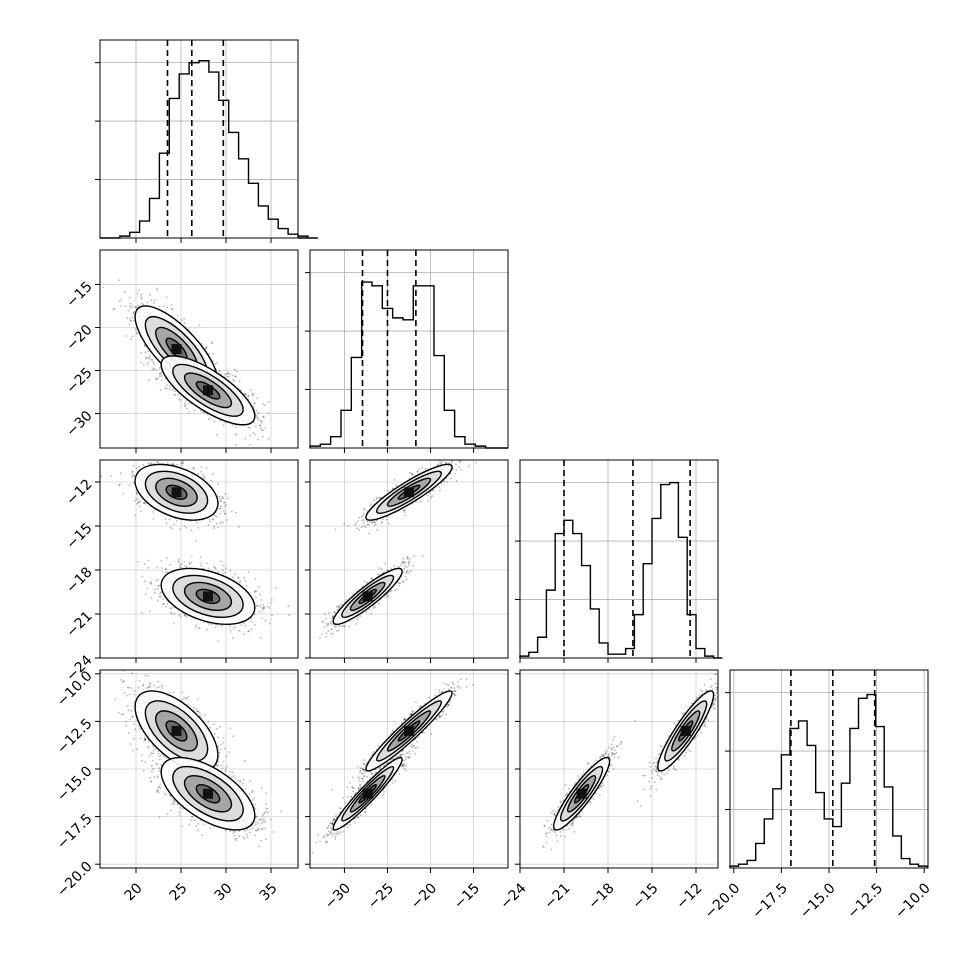 The image size is (970, 970). Describe the element at coordinates (181, 572) in the screenshot. I see `scatter-panel-2-0: −24−21−18−15−12` at that location.